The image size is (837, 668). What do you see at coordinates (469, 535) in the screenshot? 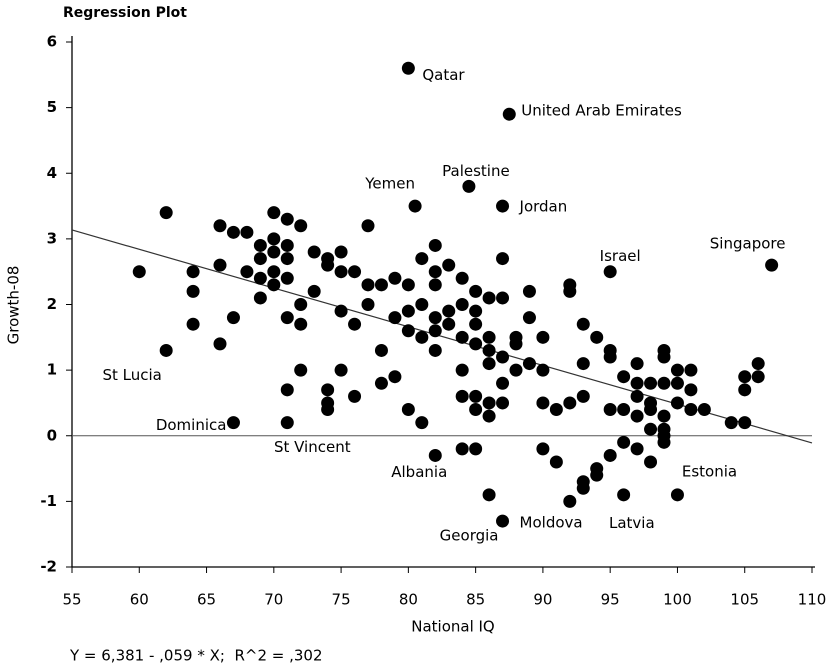
I see `point-label: Georgia` at bounding box center [469, 535].